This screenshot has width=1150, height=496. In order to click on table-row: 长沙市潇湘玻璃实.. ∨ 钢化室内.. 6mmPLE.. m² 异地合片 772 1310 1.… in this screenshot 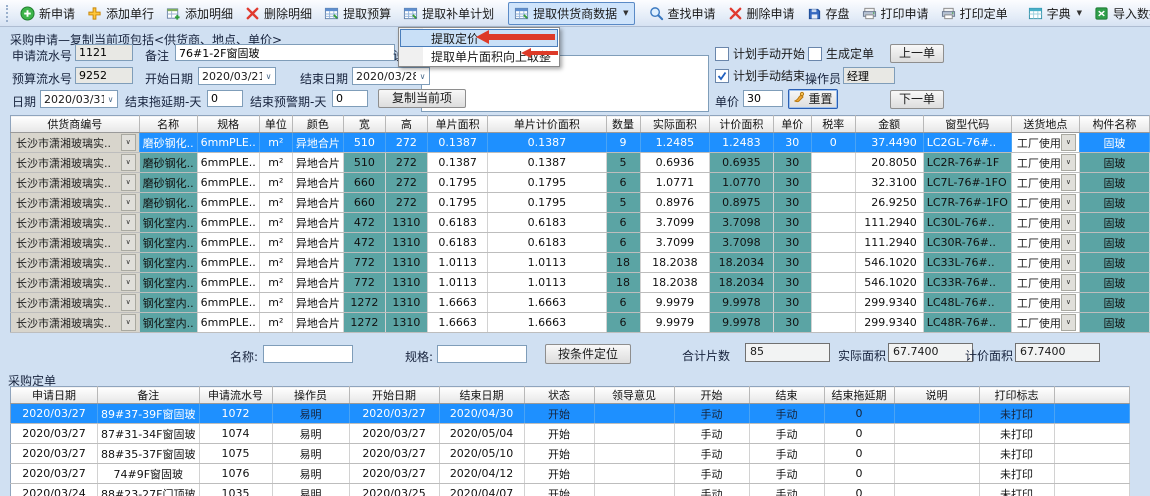, I will do `click(580, 262)`.